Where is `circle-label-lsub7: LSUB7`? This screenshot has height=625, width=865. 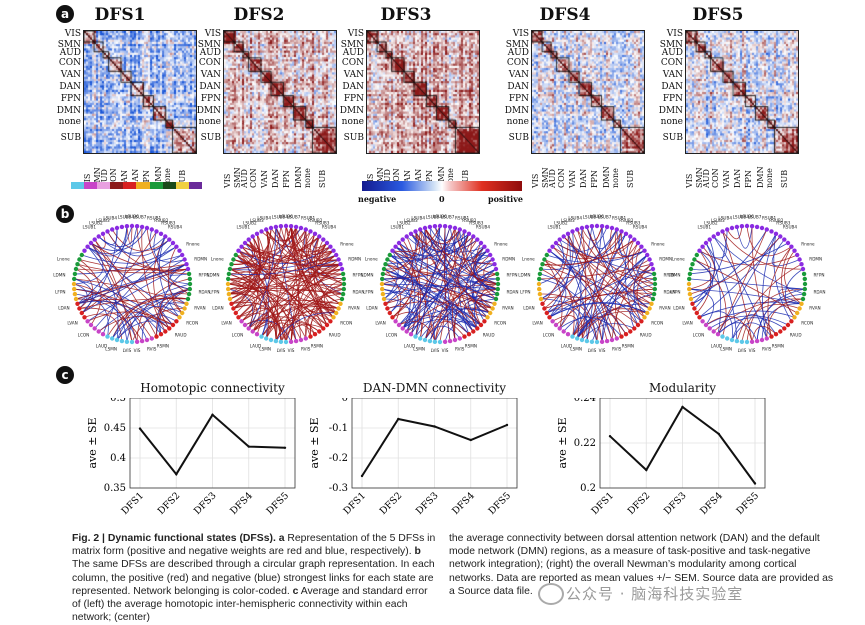
circle-label-lsub7: LSUB7 is located at coordinates (605, 216).